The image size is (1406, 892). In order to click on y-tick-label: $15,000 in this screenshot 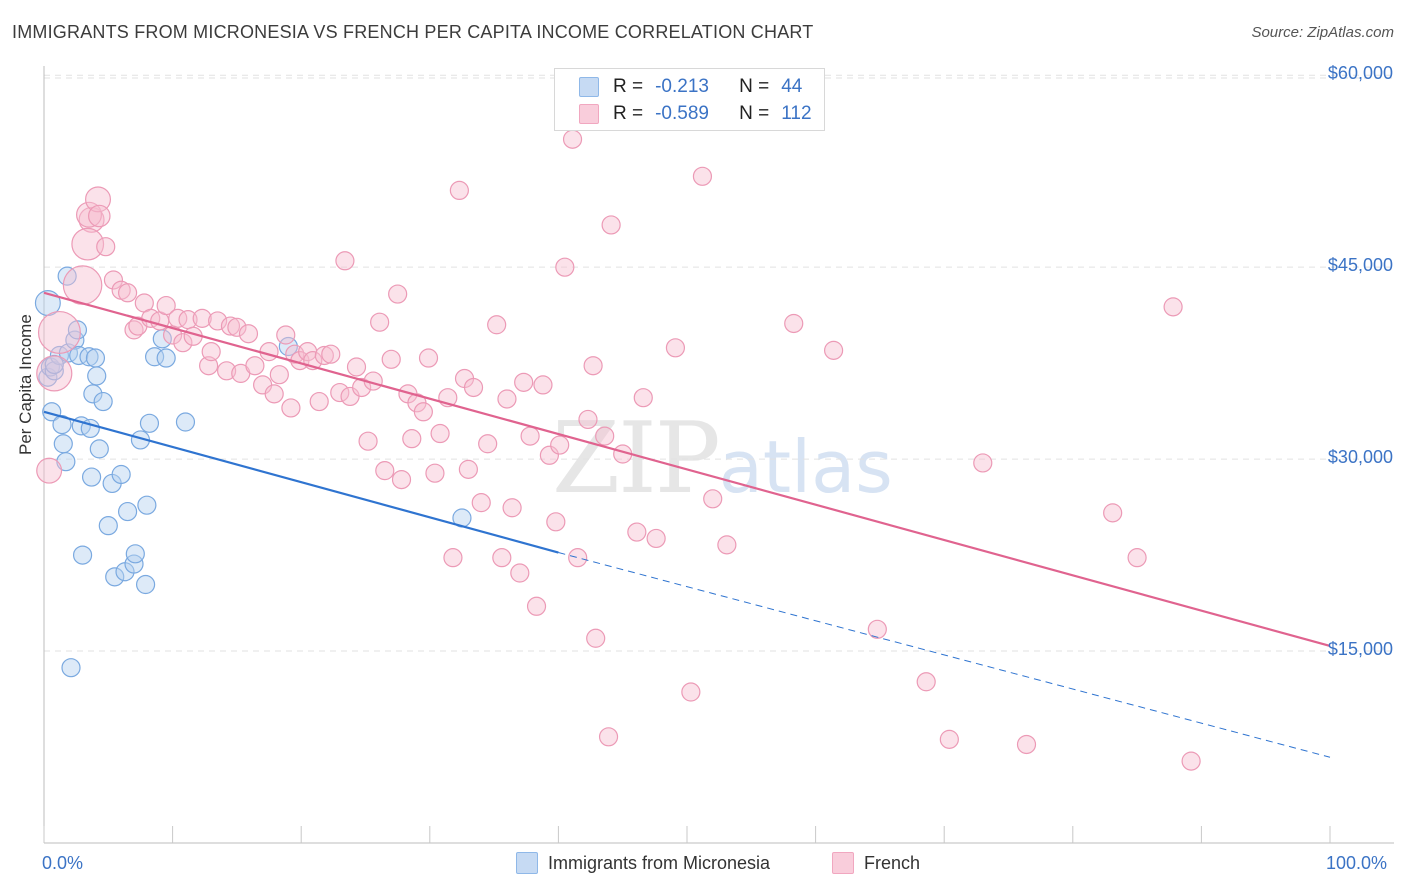, I will do `click(1360, 649)`.